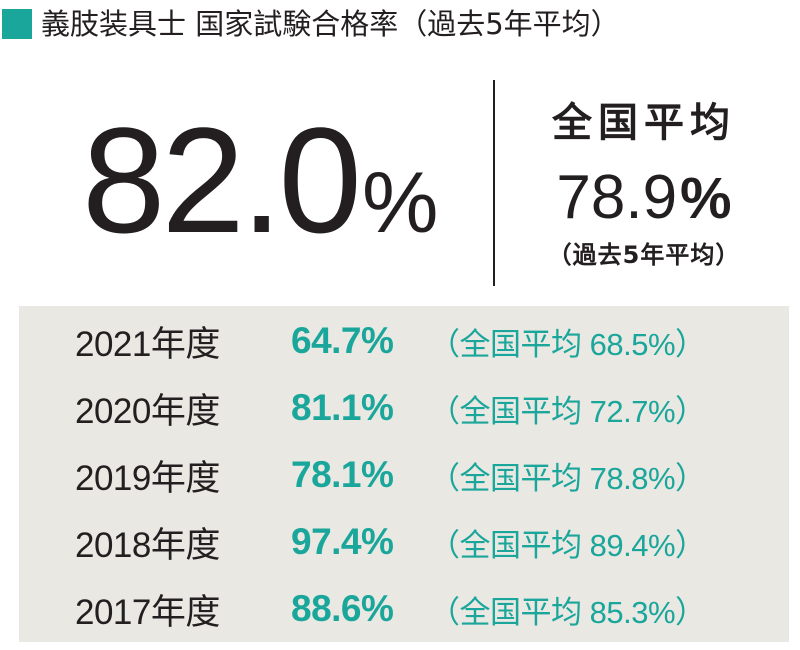  Describe the element at coordinates (617, 197) in the screenshot. I see `national-average-number: 78.9` at that location.